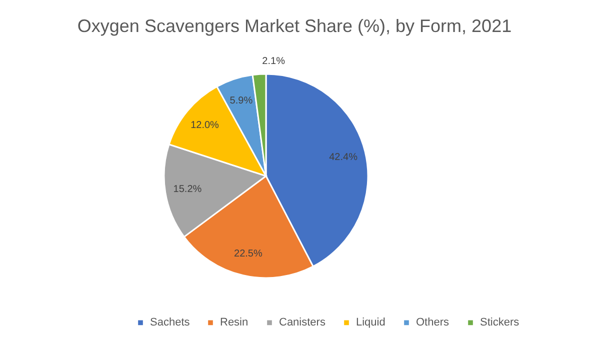 This screenshot has width=589, height=348. I want to click on data-label: 5.9%, so click(241, 100).